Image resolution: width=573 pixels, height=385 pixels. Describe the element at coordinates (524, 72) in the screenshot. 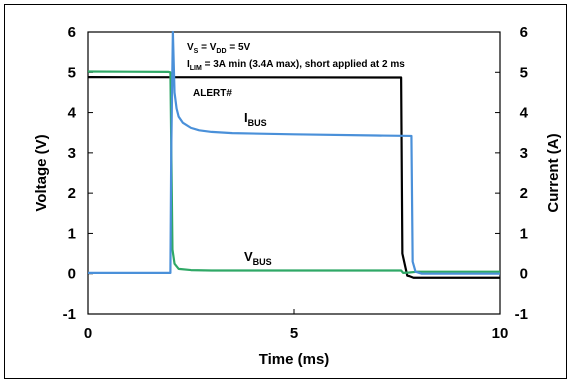

I see `y-right-tick-label: 5` at that location.